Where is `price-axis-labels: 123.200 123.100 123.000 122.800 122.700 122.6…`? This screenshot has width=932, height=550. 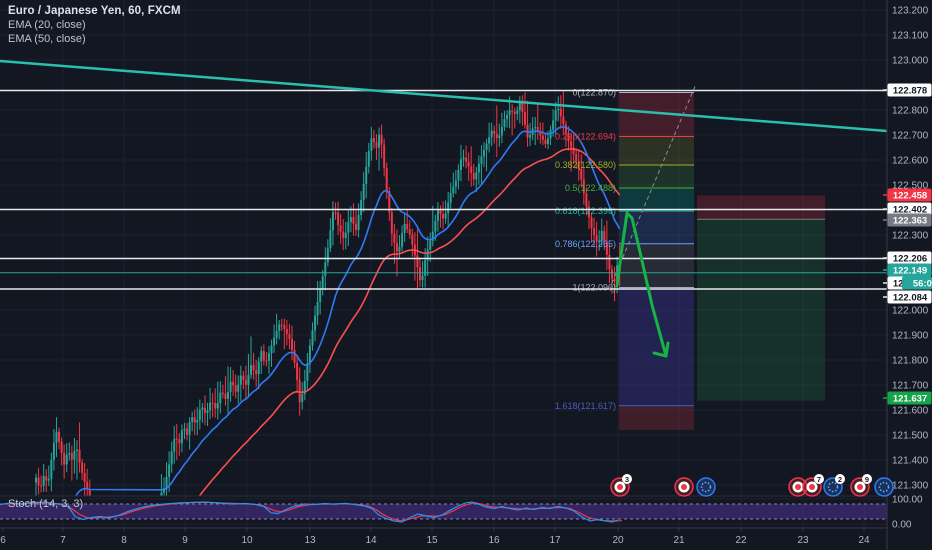
price-axis-labels: 123.200 123.100 123.000 122.800 122.700 122.6… is located at coordinates (910, 268).